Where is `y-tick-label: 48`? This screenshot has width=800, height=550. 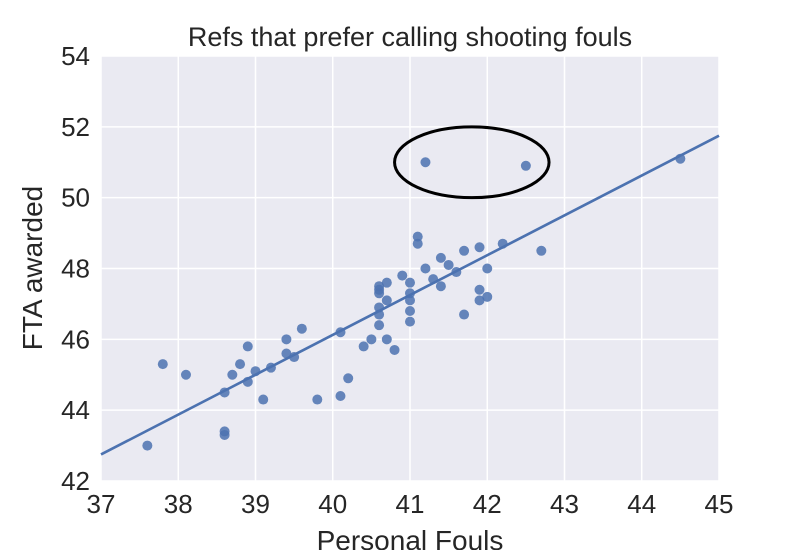
y-tick-label: 48 is located at coordinates (75, 269).